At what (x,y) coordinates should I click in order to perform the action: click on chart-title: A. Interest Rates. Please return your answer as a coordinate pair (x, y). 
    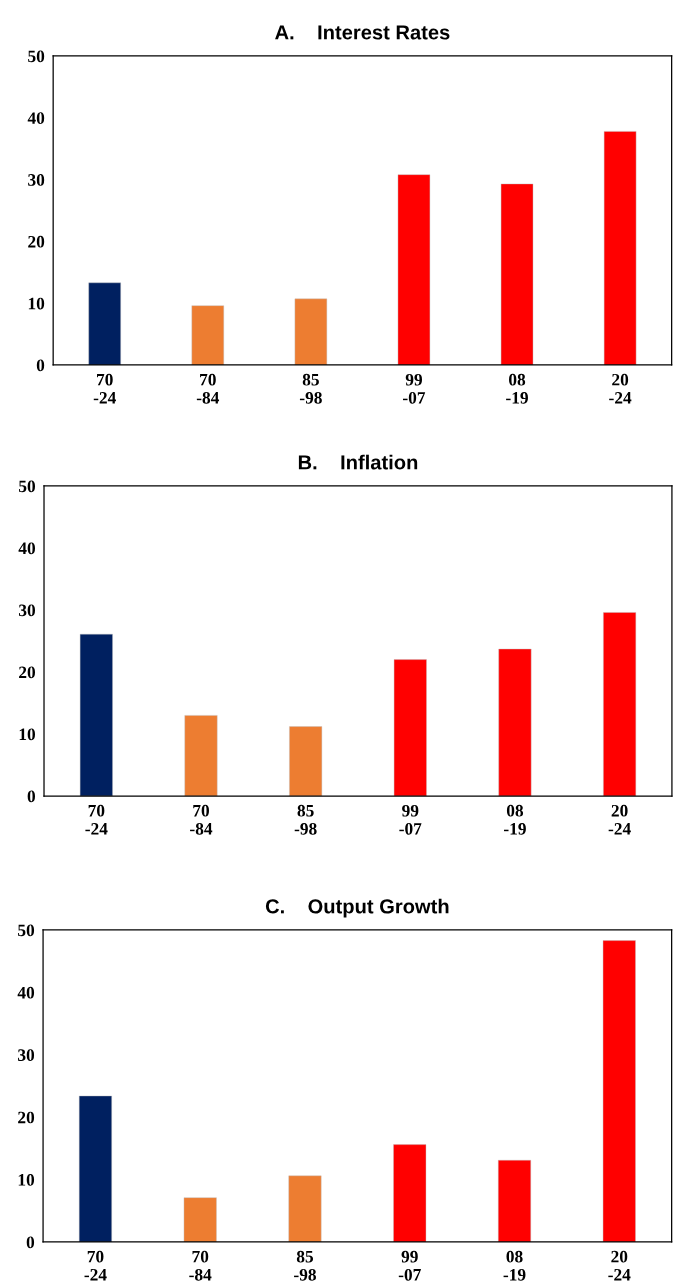
    Looking at the image, I should click on (362, 32).